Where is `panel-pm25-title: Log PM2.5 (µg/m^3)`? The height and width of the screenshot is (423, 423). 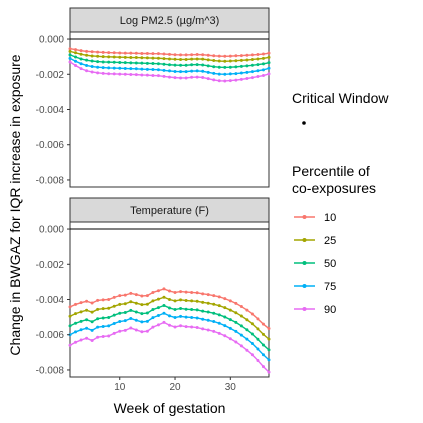 panel-pm25-title: Log PM2.5 (µg/m^3) is located at coordinates (170, 21).